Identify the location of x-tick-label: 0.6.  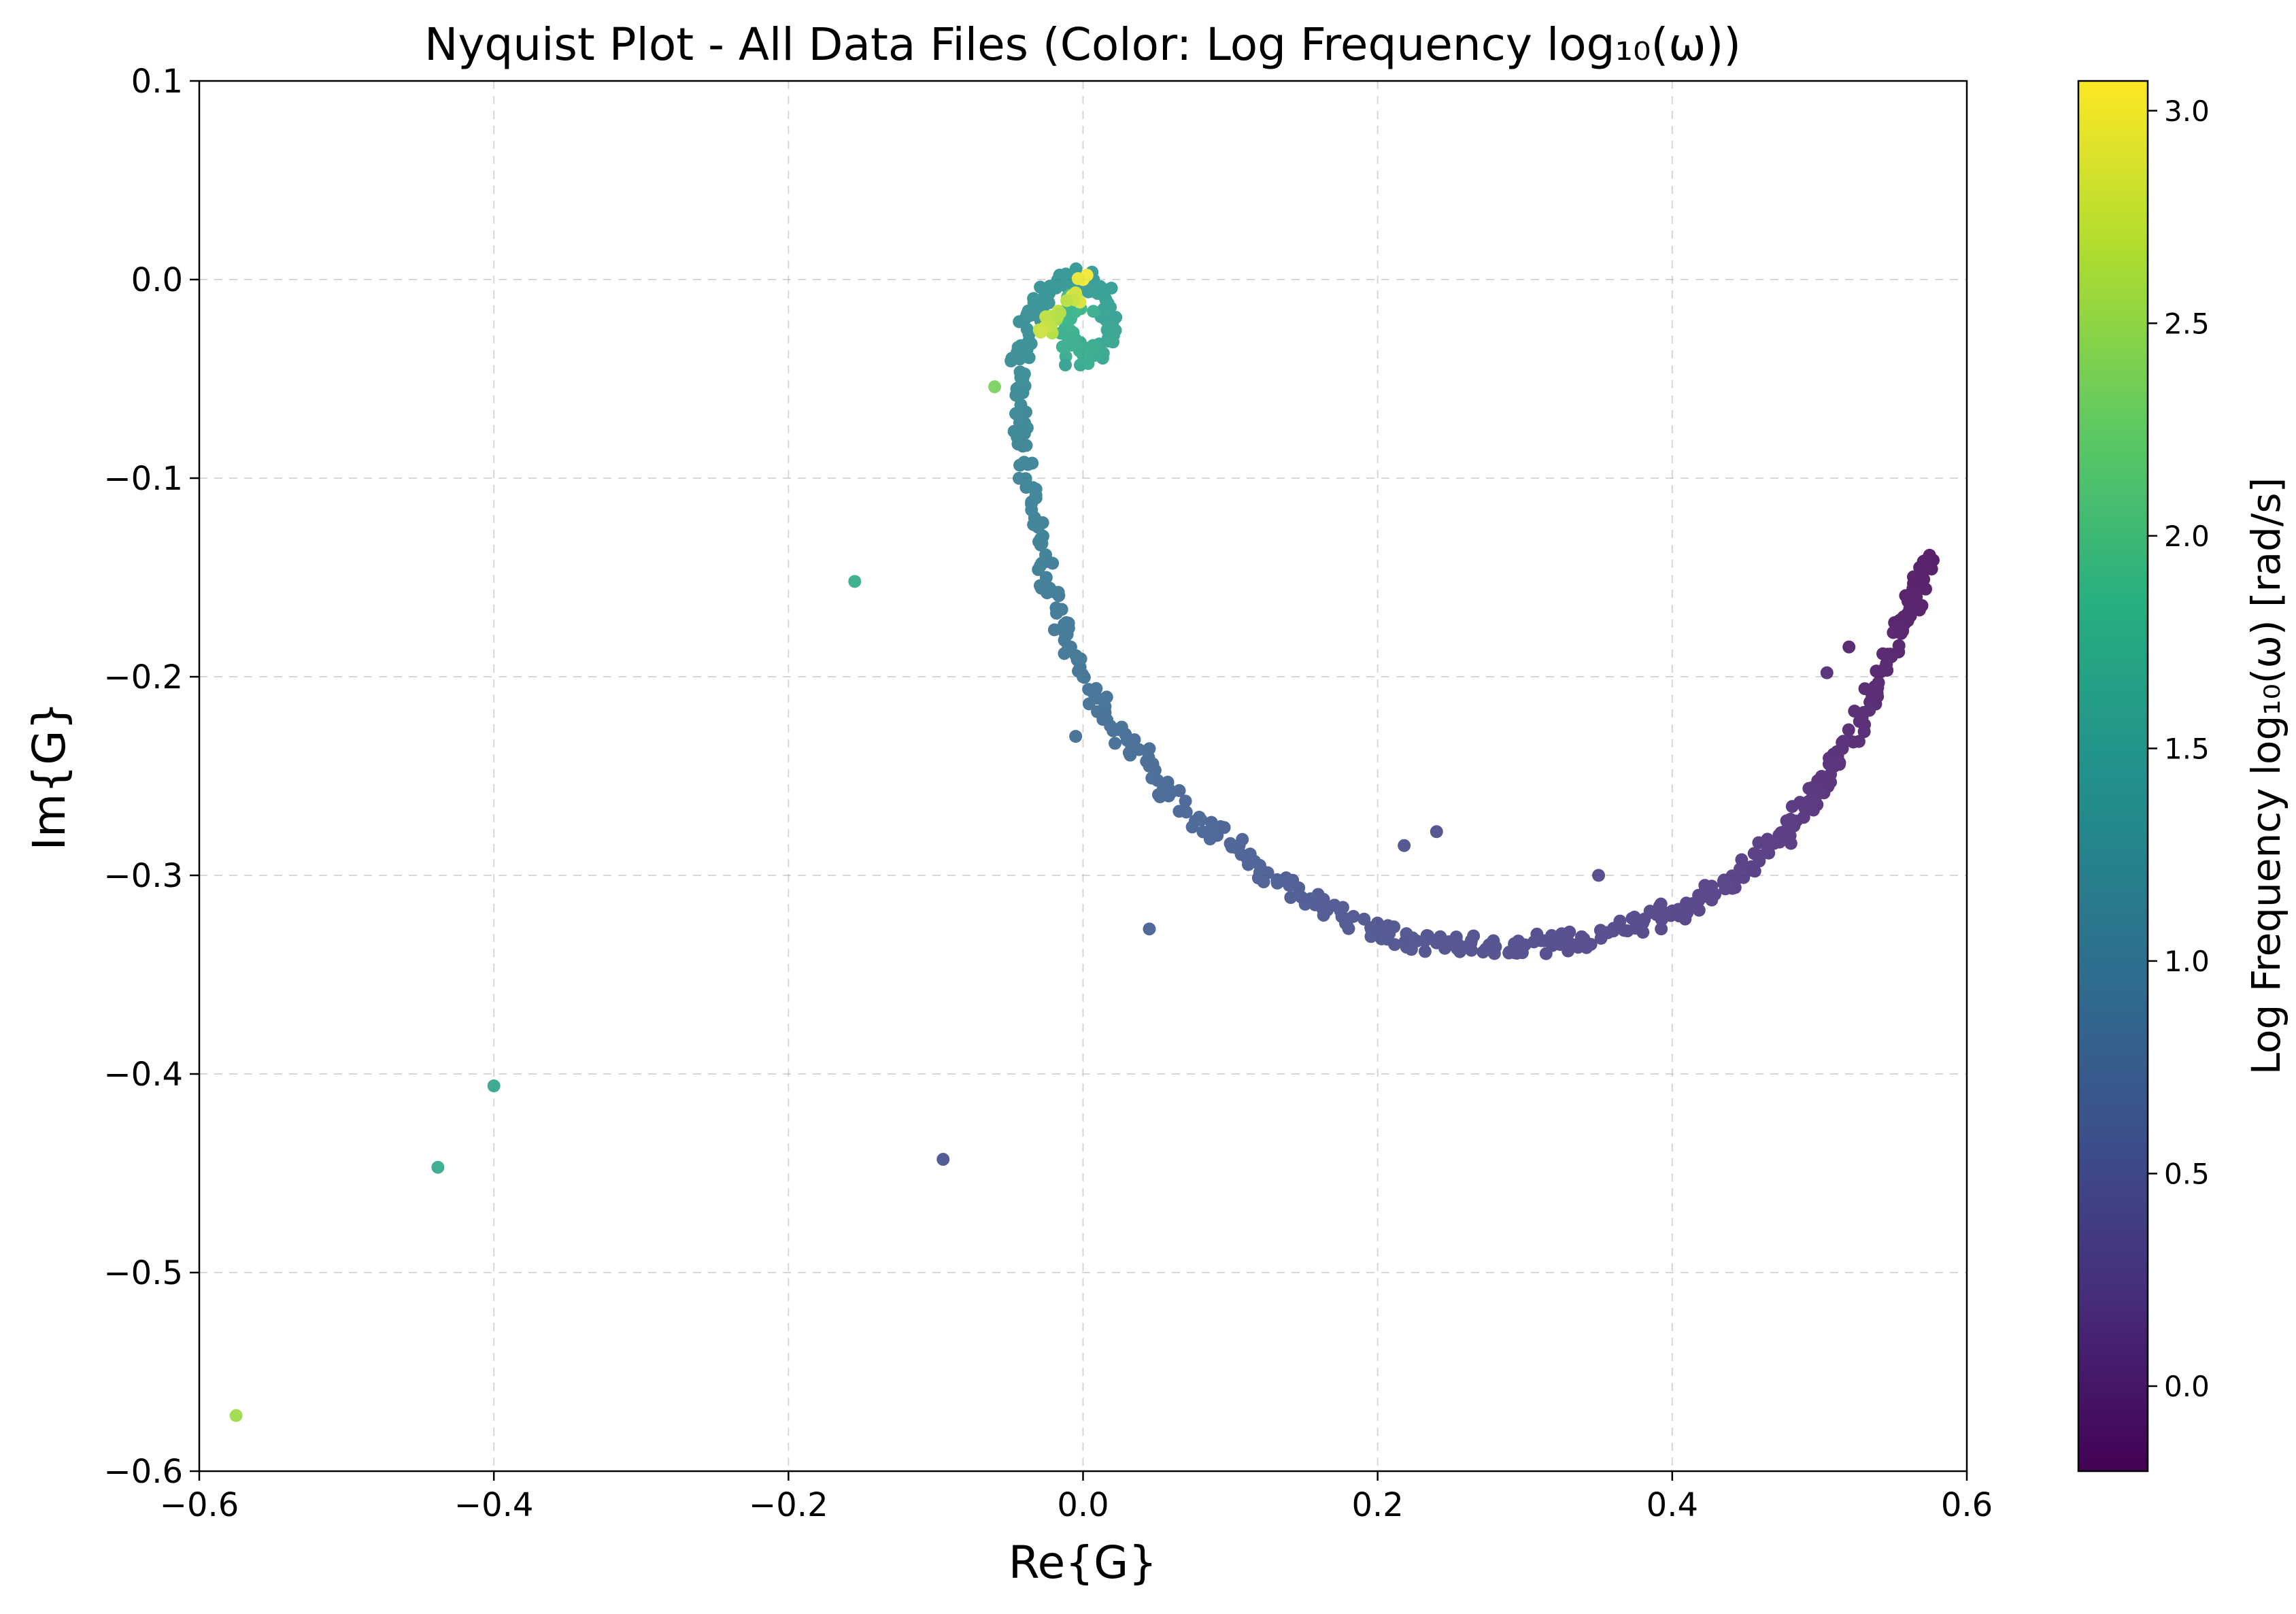
(1967, 1505).